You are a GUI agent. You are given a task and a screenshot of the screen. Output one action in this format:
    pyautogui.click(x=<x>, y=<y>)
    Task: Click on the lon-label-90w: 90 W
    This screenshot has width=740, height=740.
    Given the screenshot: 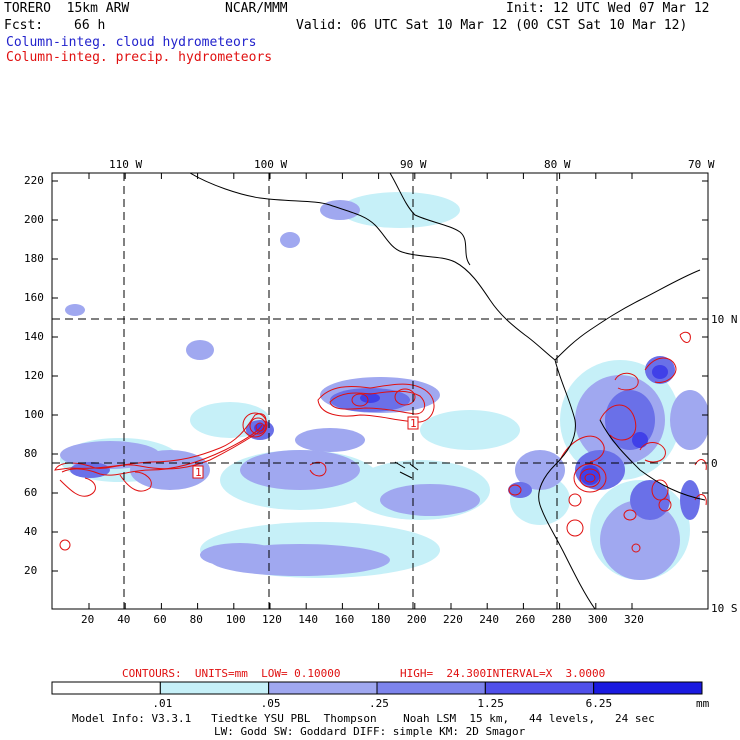 What is the action you would take?
    pyautogui.click(x=413, y=164)
    